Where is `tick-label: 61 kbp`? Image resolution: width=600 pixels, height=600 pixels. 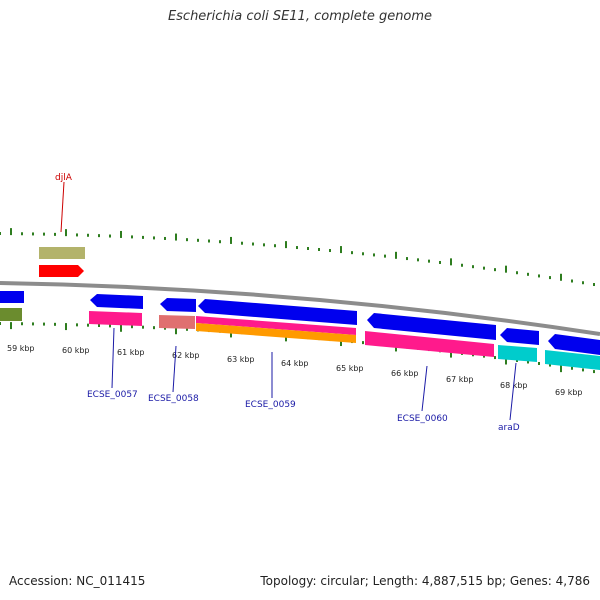 tick-label: 61 kbp is located at coordinates (131, 352).